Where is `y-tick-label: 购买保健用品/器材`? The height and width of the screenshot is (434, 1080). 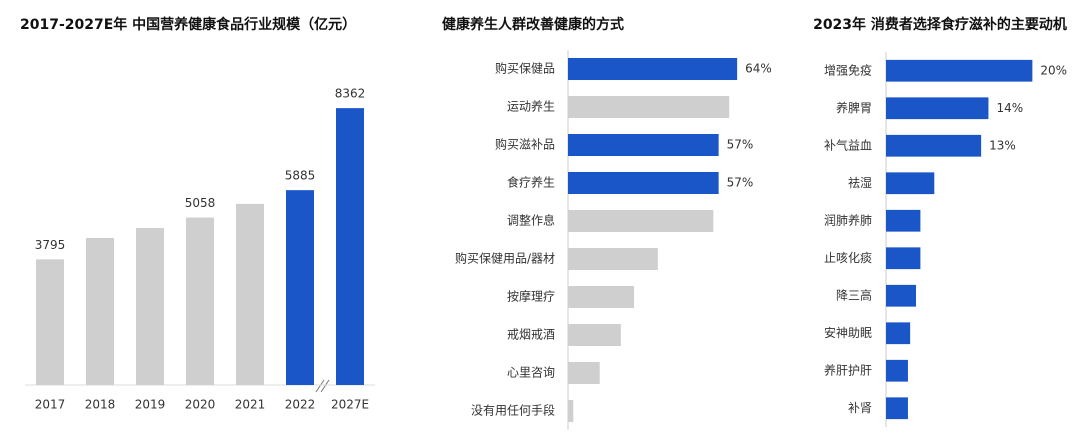
y-tick-label: 购买保健用品/器材 is located at coordinates (505, 258).